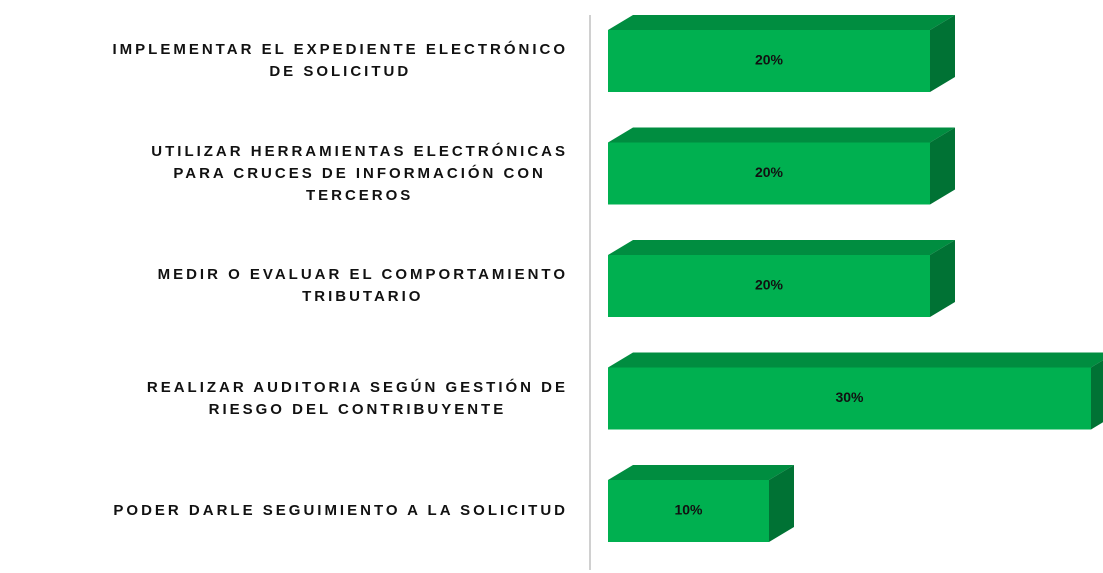 The image size is (1103, 573). I want to click on category-label: PODER DARLE SEGUIMIENTO A LA SOLICITUD, so click(340, 510).